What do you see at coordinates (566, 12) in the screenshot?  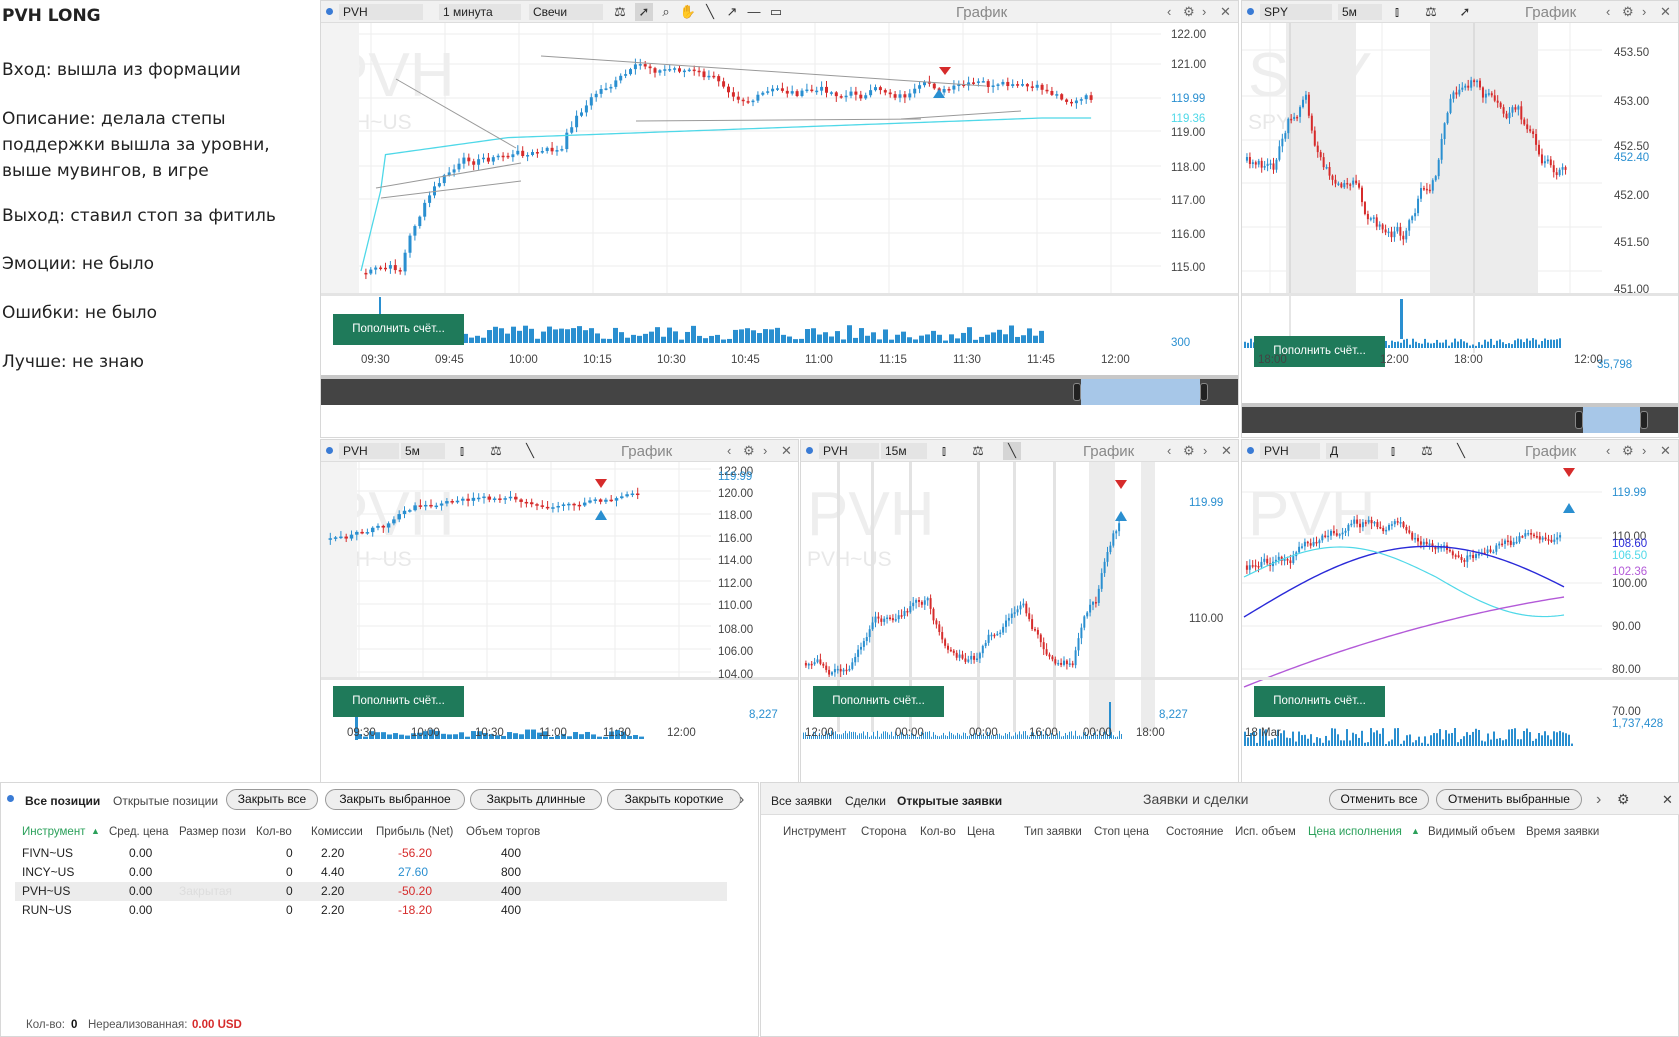 I see `chart-type-selector: Свечи` at bounding box center [566, 12].